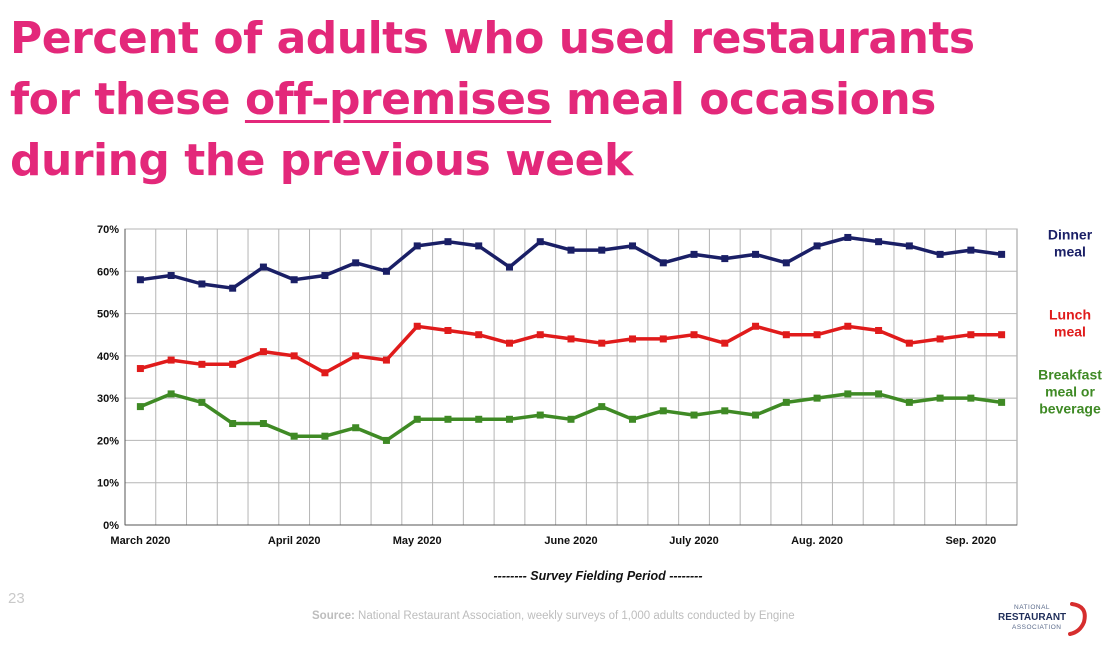 The height and width of the screenshot is (645, 1117). Describe the element at coordinates (108, 441) in the screenshot. I see `y-tick-label: 20%` at that location.